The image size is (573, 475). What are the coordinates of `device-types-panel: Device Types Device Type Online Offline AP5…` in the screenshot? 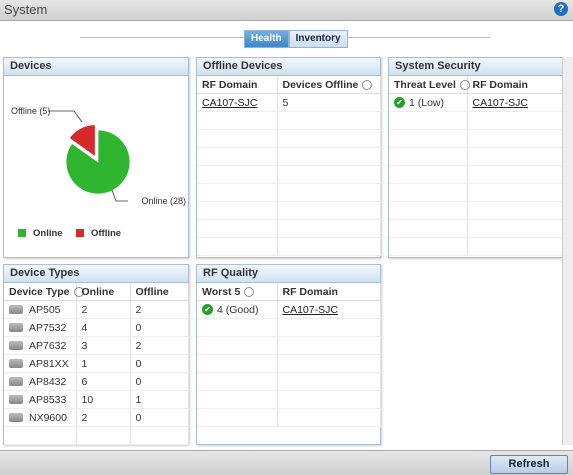 It's located at (96, 354).